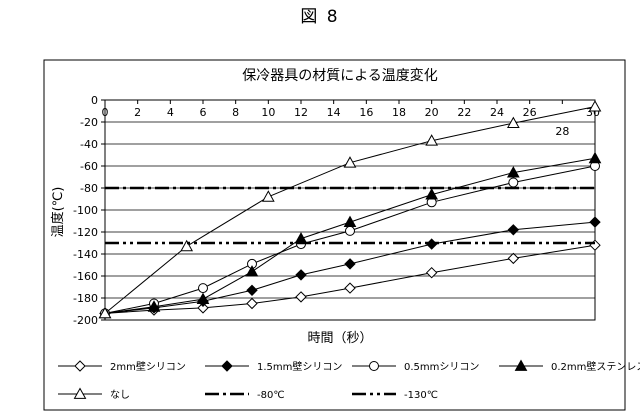 This screenshot has width=640, height=419. Describe the element at coordinates (148, 366) in the screenshot. I see `legend-label: 2mm壁シリコン` at that location.